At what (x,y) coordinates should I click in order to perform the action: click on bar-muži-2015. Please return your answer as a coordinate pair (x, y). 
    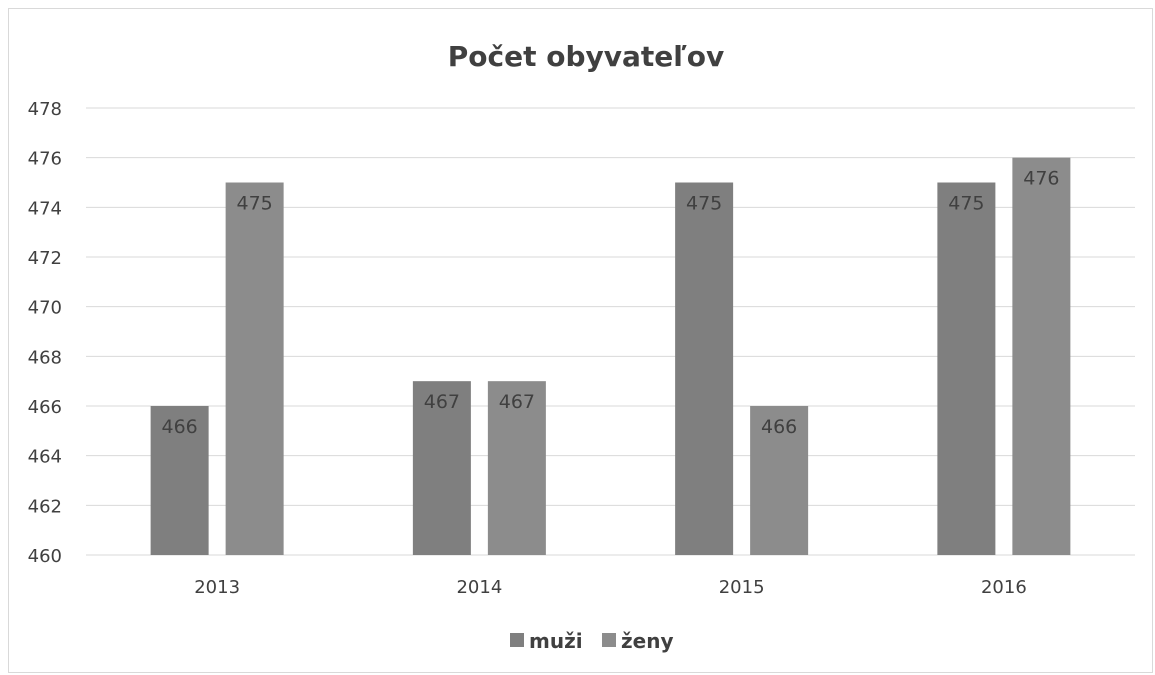
    Looking at the image, I should click on (704, 368).